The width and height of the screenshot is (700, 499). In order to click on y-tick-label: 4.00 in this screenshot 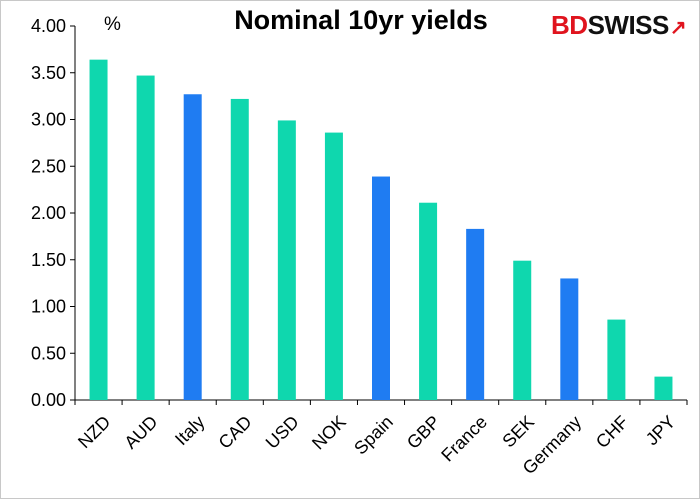, I will do `click(48, 26)`.